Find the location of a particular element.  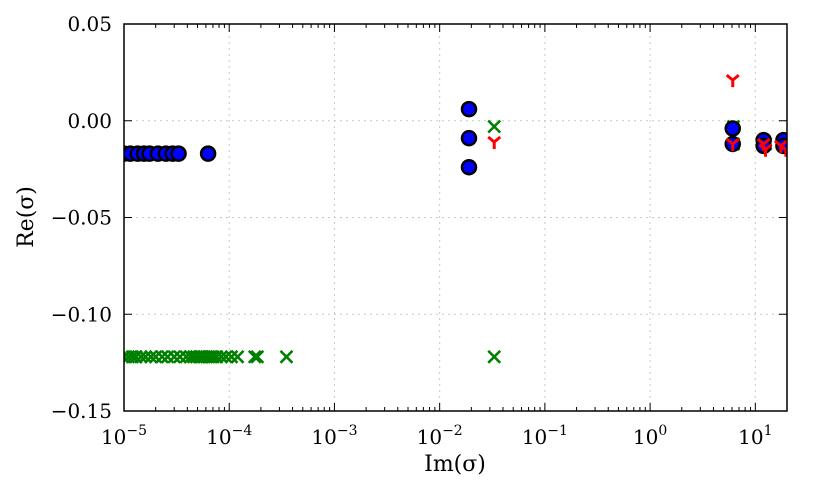

y-tick-label: −0.10 is located at coordinates (81, 314).